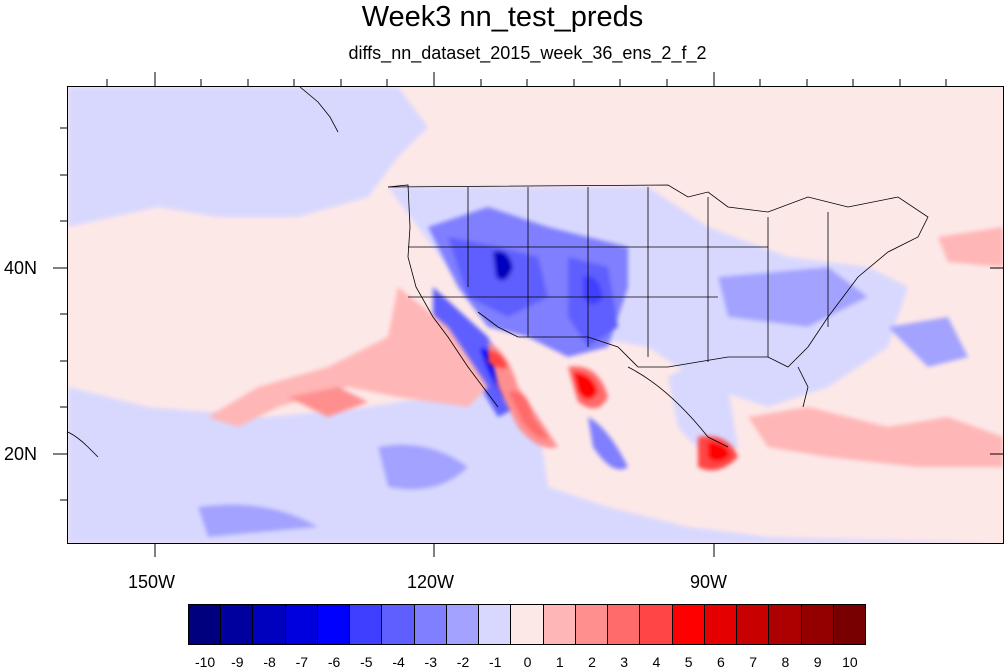 The width and height of the screenshot is (1005, 672). I want to click on colorbar-label: 3, so click(624, 662).